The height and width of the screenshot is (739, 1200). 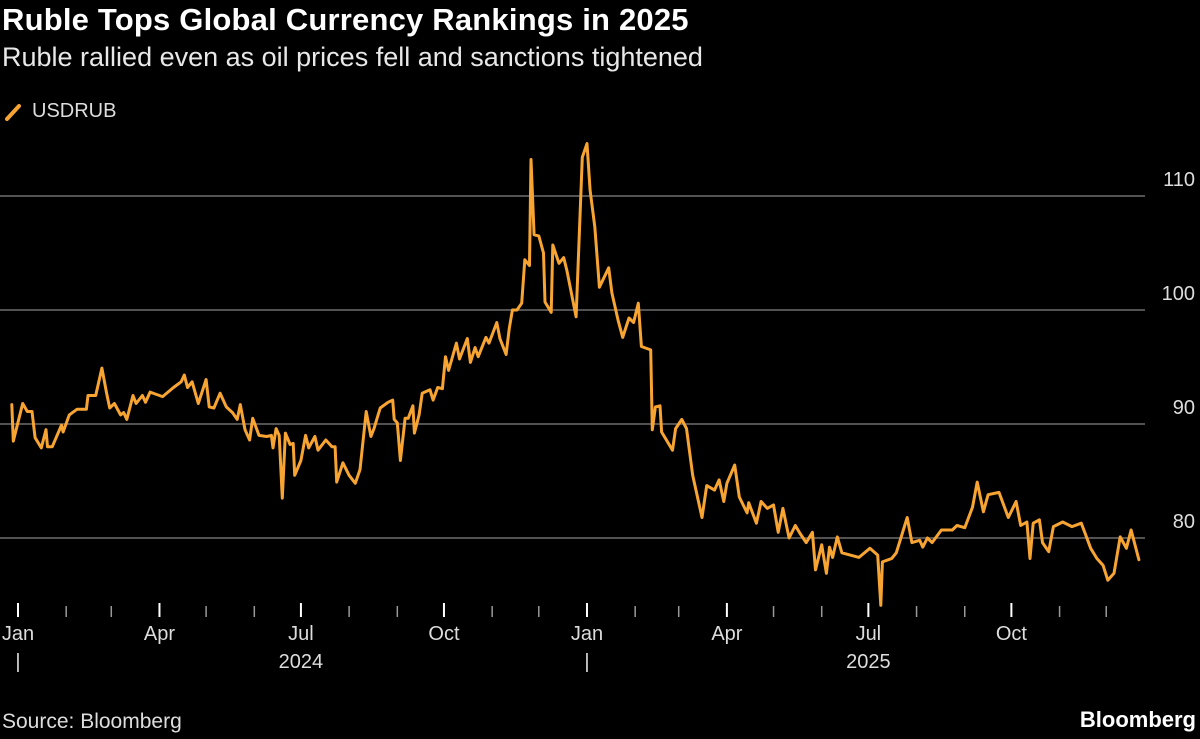 I want to click on legend: USDRUB, so click(x=60, y=111).